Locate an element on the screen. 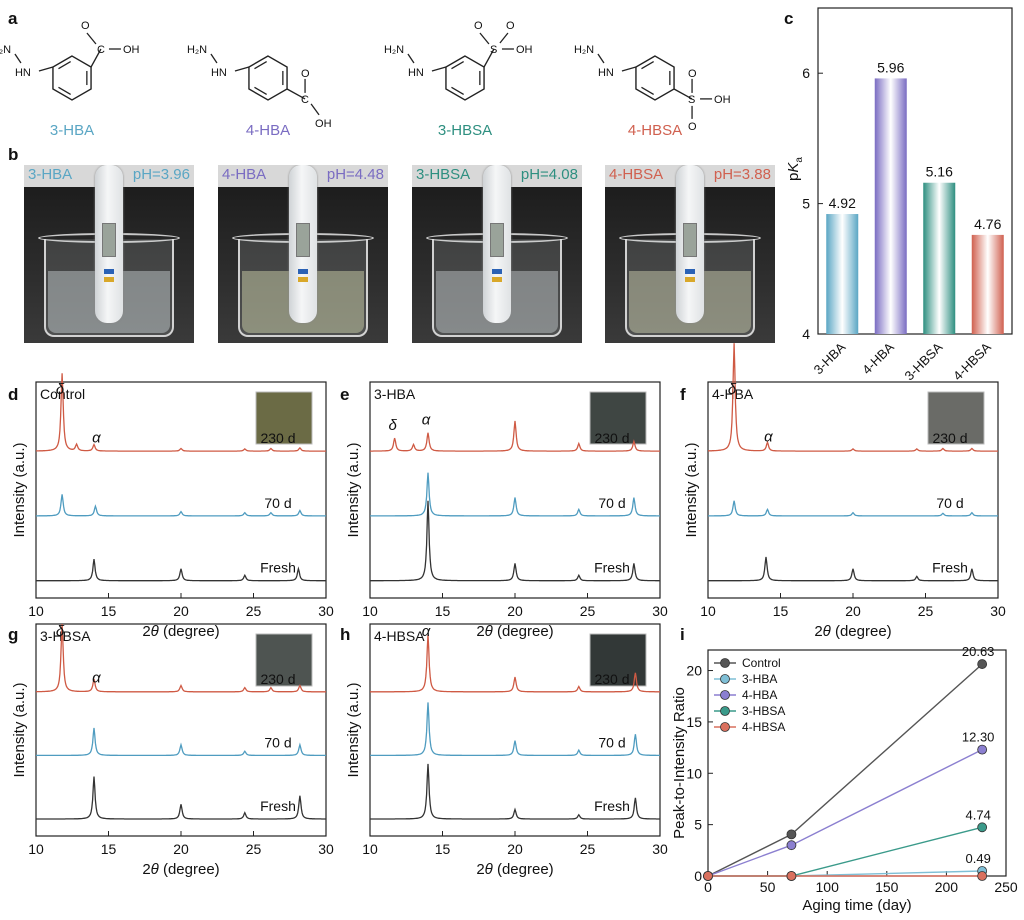 This screenshot has height=920, width=1024. legend-marker is located at coordinates (725, 711).